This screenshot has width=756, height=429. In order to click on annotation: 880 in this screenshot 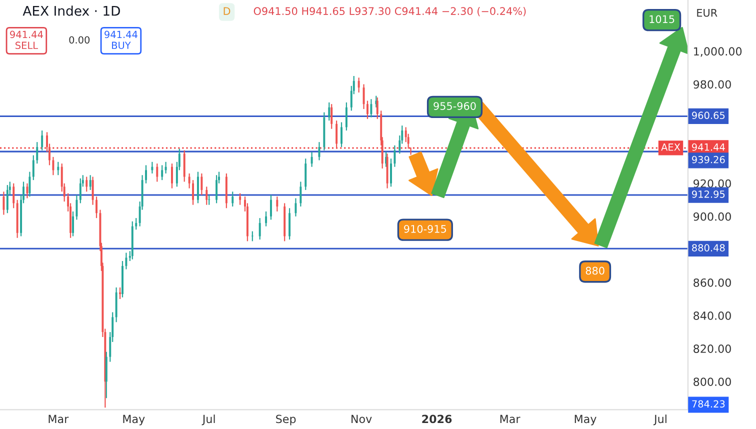, I will do `click(595, 270)`.